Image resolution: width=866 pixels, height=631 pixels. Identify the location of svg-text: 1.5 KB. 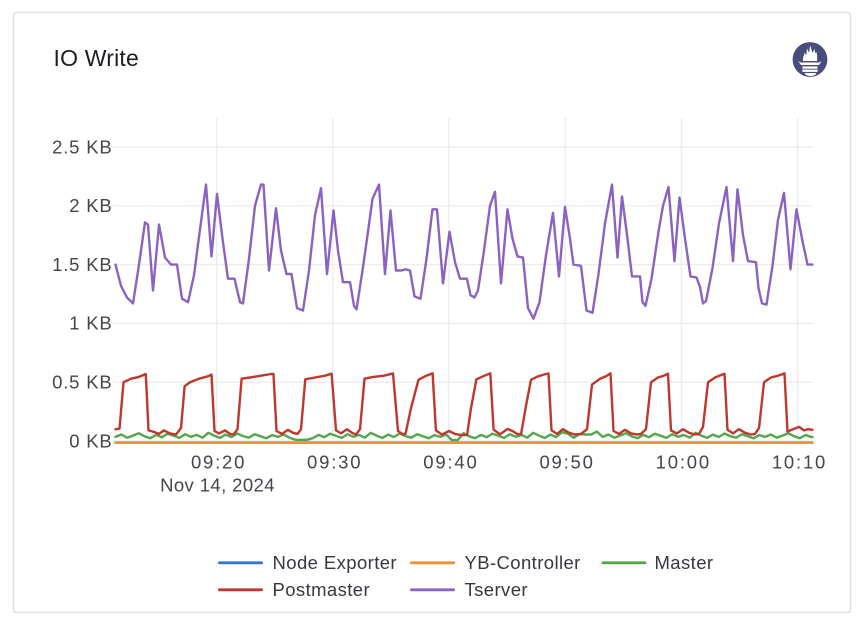
(82, 264).